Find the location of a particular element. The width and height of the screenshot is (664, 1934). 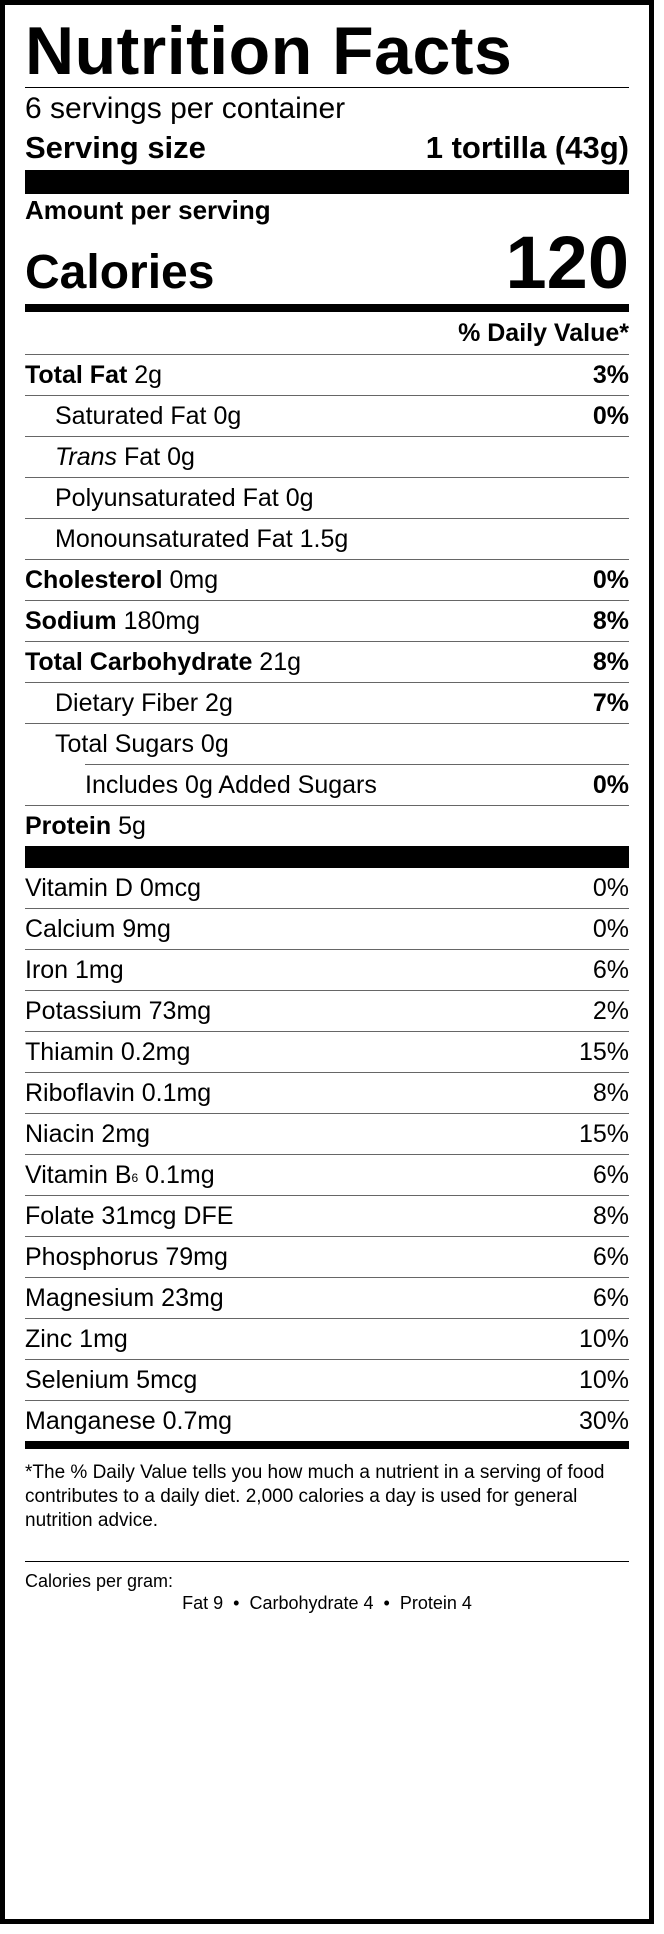

calories-label: Calories is located at coordinates (120, 272).